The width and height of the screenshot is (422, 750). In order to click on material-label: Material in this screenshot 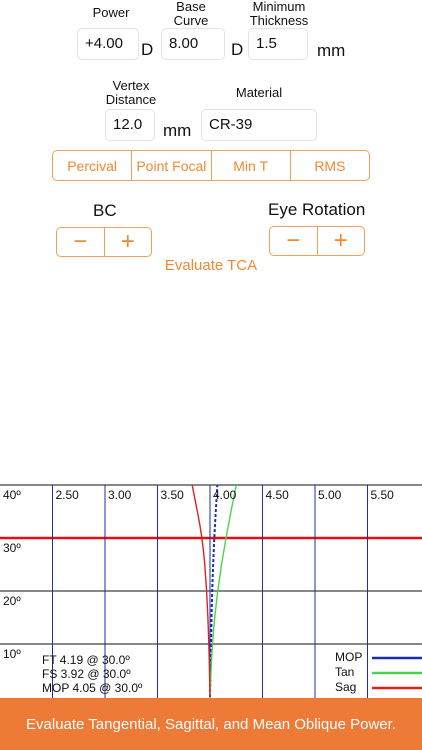, I will do `click(259, 92)`.